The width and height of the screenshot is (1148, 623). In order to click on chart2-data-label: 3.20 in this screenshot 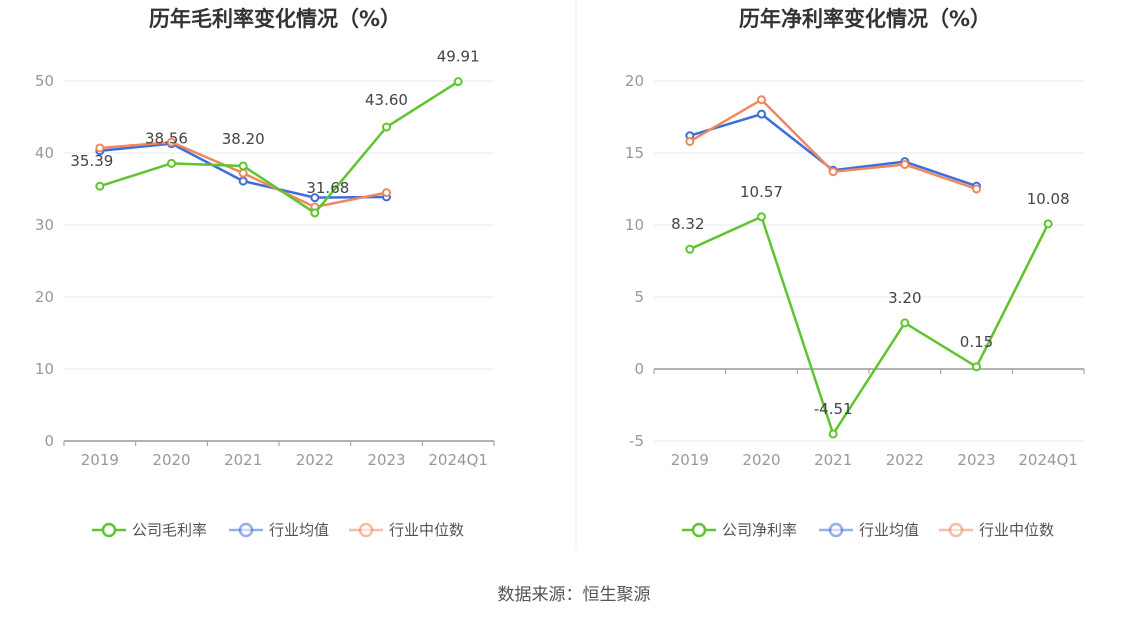, I will do `click(904, 298)`.